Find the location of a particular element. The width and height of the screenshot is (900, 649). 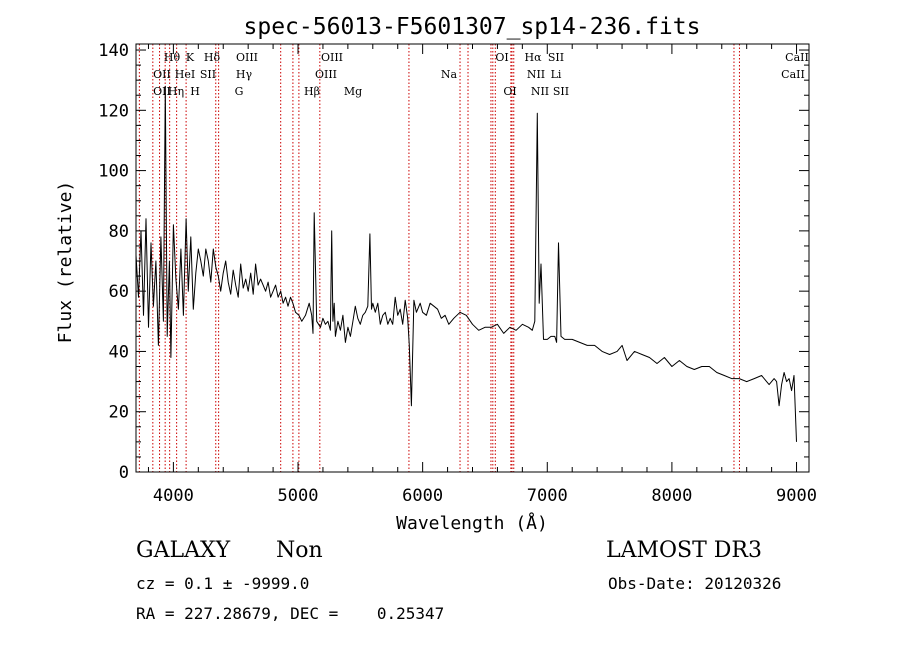

line-id-label: Hθ is located at coordinates (172, 57).